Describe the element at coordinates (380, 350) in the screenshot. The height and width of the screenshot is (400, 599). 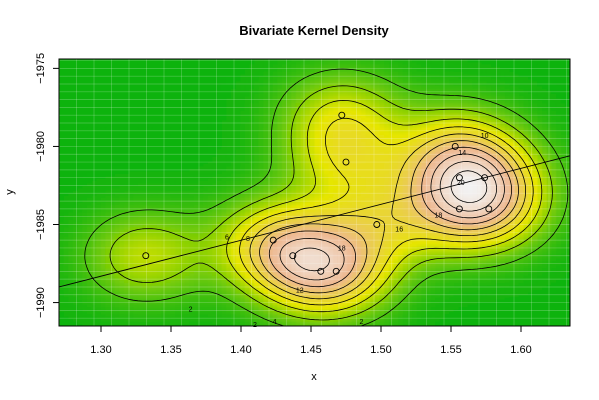
I see `x-tick-label: 1.50` at that location.